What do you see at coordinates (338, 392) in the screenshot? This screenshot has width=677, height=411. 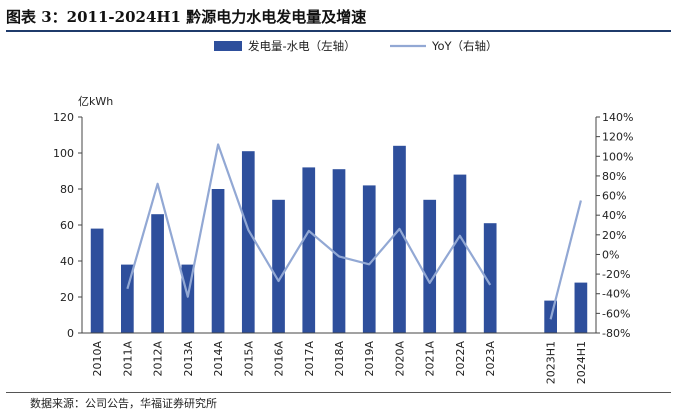 I see `source-rule` at bounding box center [338, 392].